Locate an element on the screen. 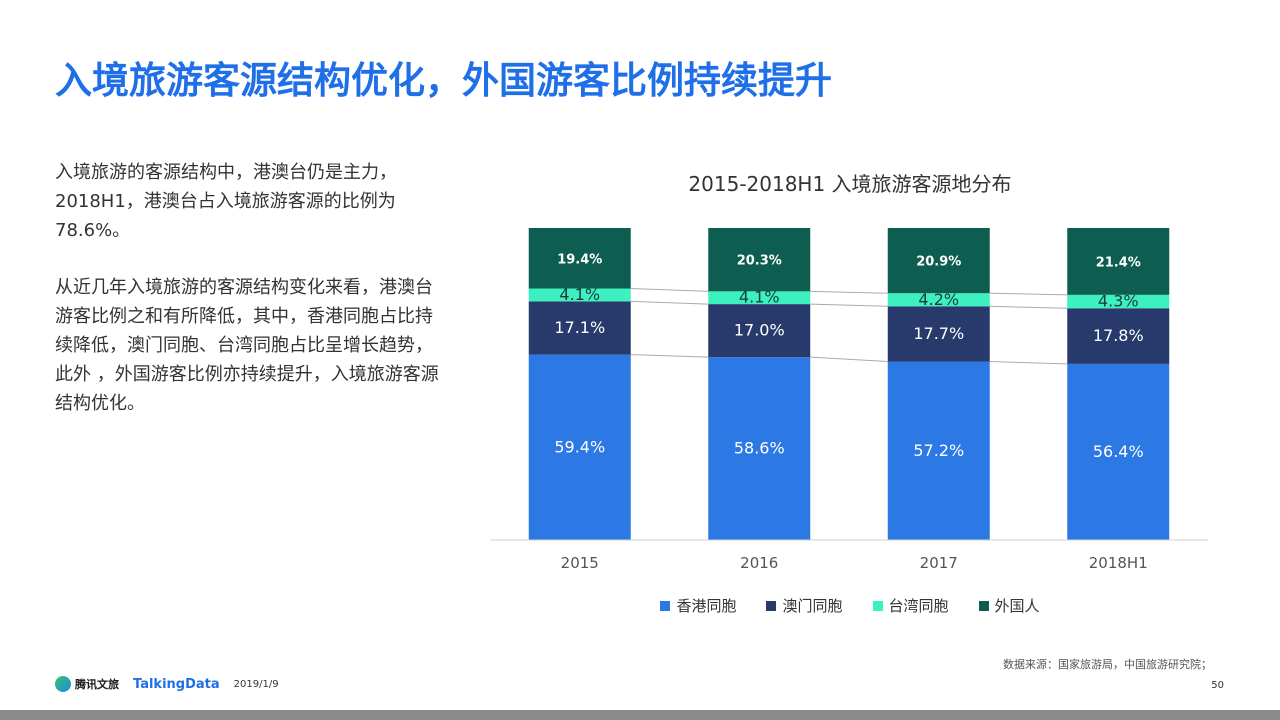 This screenshot has width=1280, height=720. data-label-2018H1-1: 17.8% is located at coordinates (1118, 335).